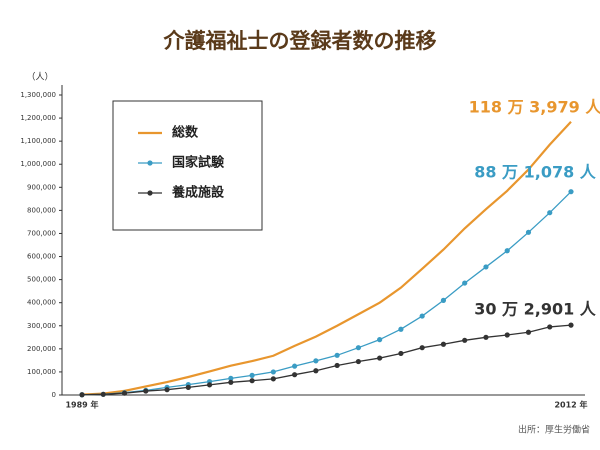 This screenshot has height=450, width=600. What do you see at coordinates (41, 280) in the screenshot?
I see `y-tick-label: 500,000` at bounding box center [41, 280].